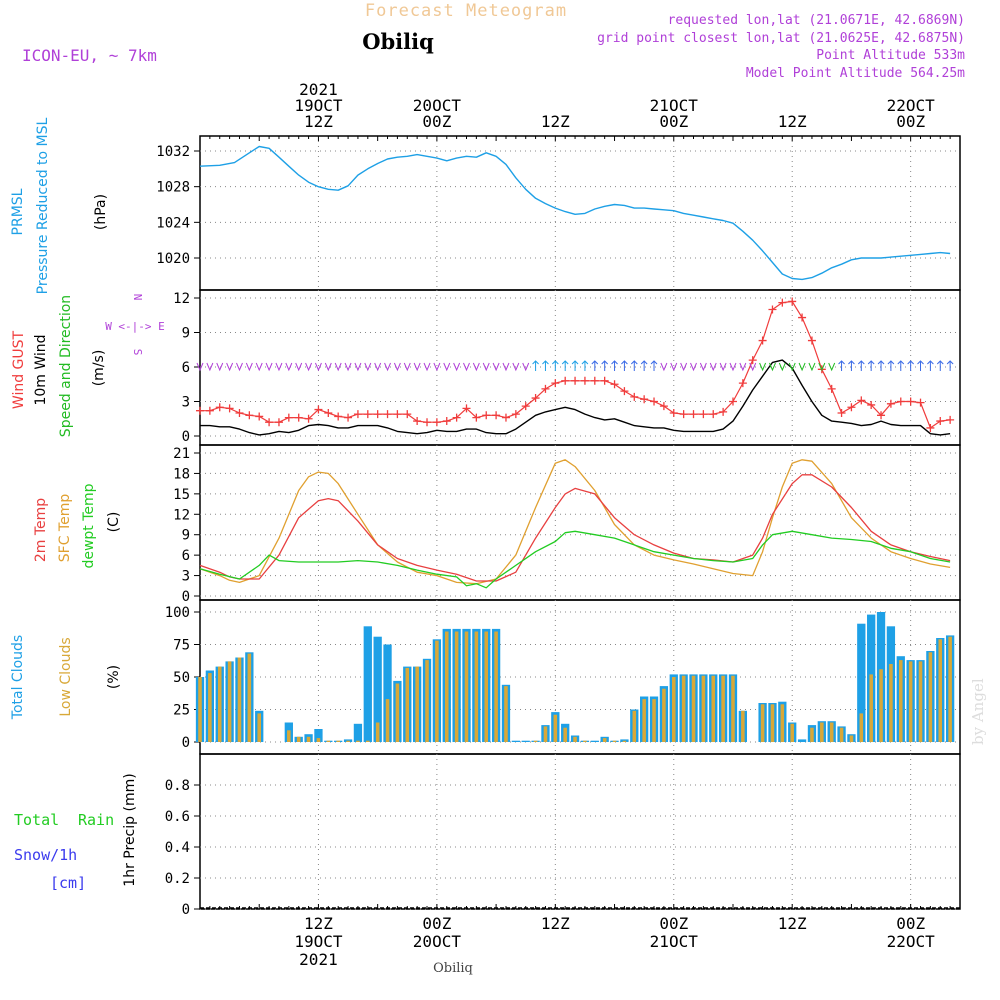 Image resolution: width=1000 pixels, height=1000 pixels. I want to click on x-tick-label-top: 21OCT, so click(674, 105).